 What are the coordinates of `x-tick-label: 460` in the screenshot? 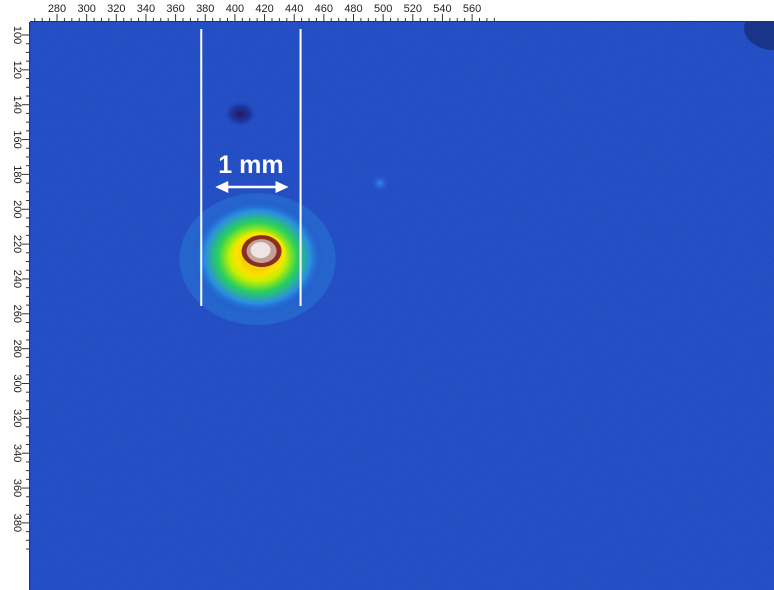 It's located at (324, 9).